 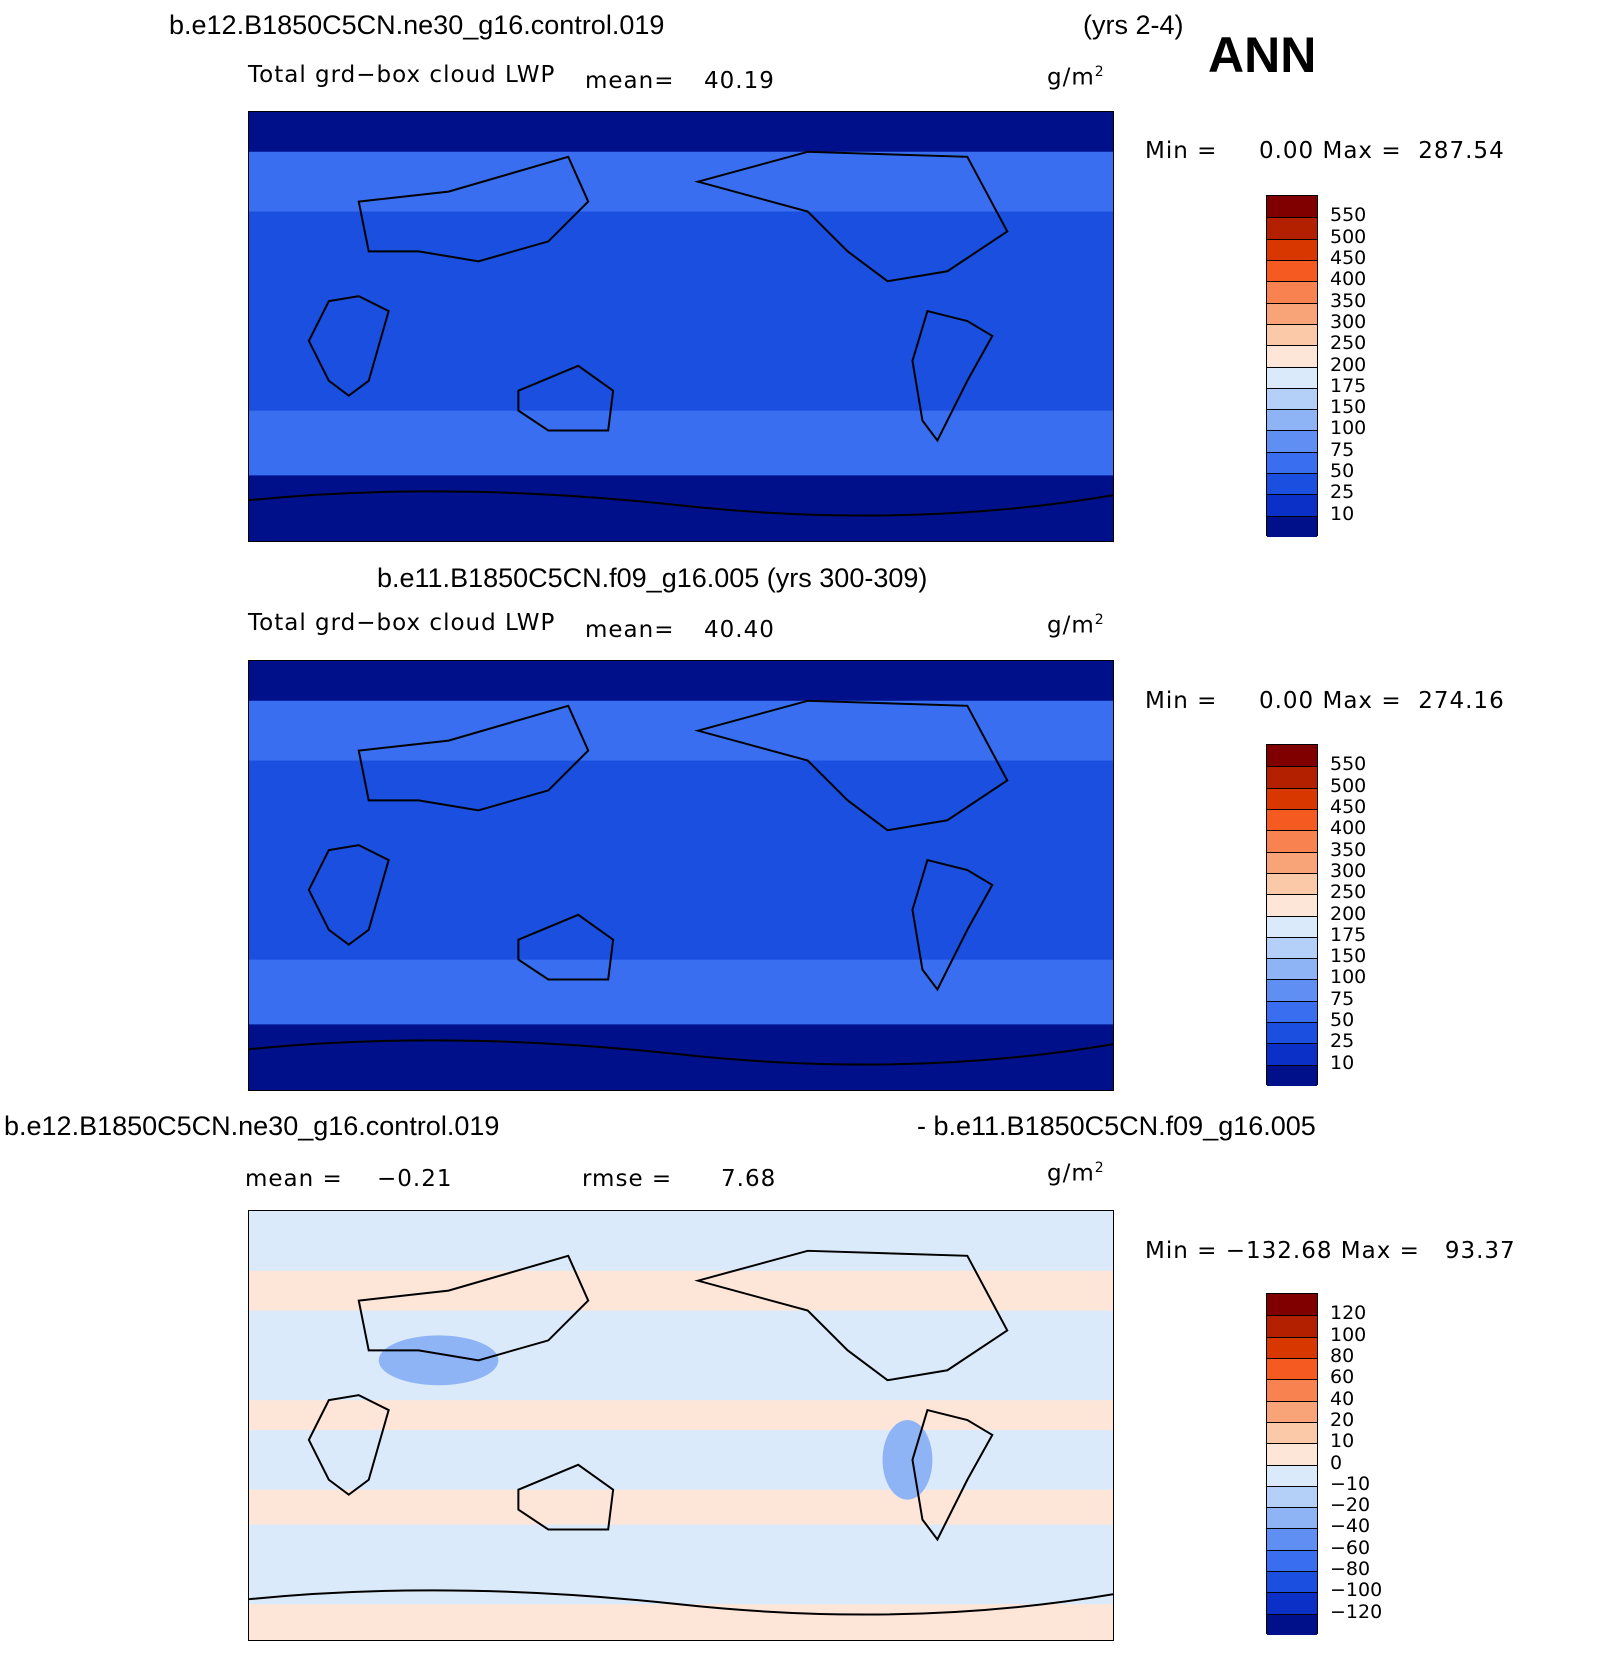 I want to click on panel1-map, so click(x=681, y=326).